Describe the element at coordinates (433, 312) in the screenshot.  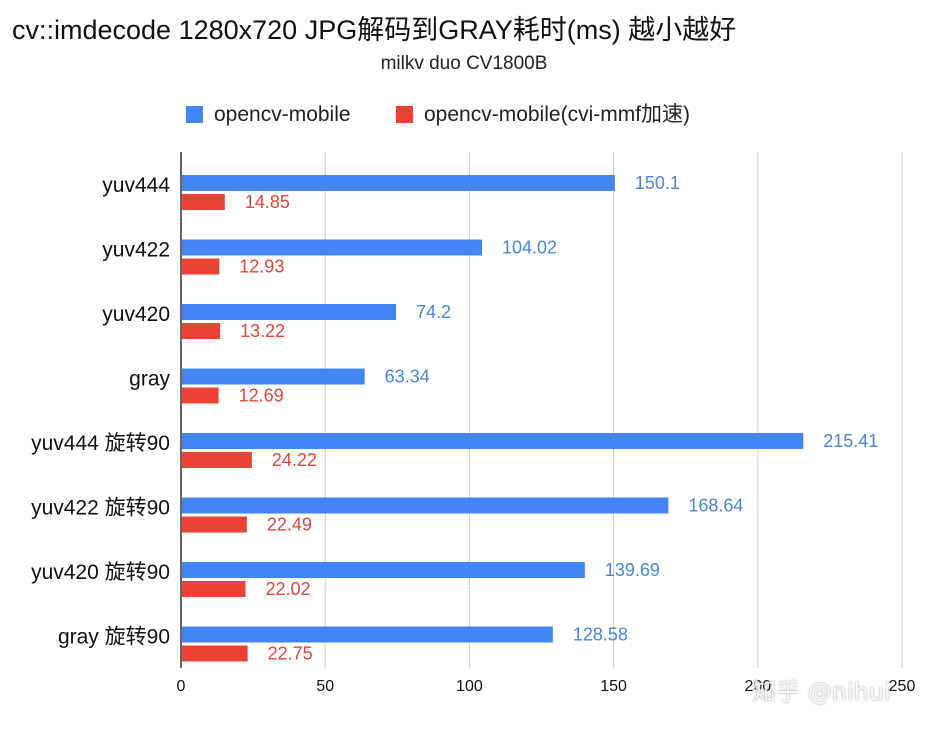
I see `data-label: 74.2` at that location.